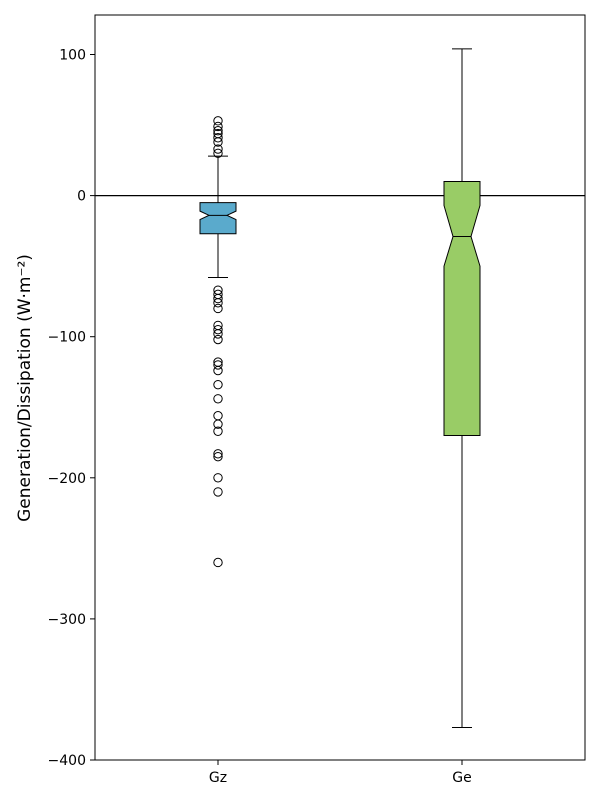 This screenshot has width=600, height=800. I want to click on x-tick-label: Ge, so click(461, 778).